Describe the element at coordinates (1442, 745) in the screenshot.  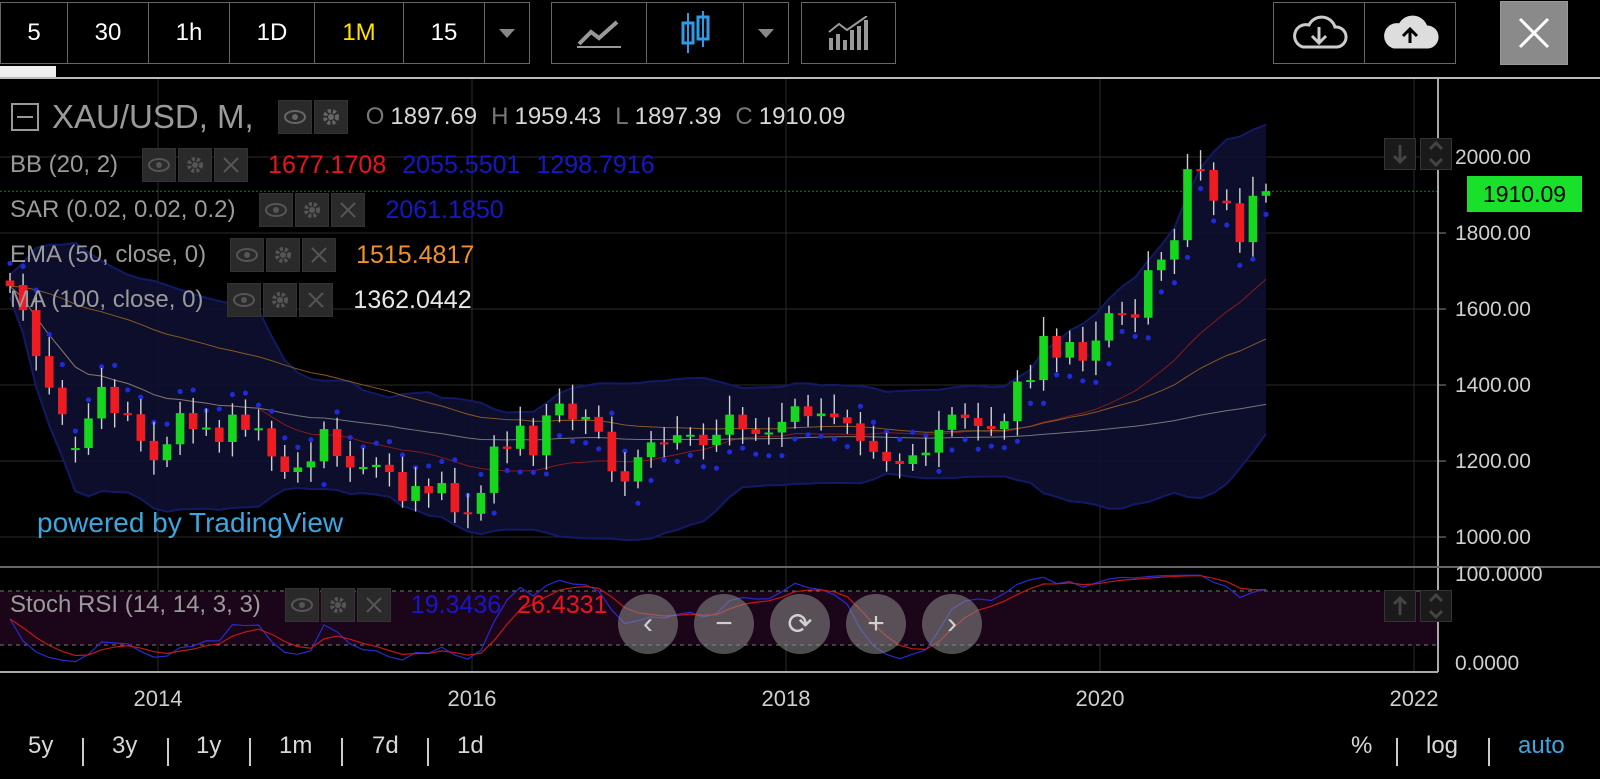
I see `log-scale-toggle: log` at that location.